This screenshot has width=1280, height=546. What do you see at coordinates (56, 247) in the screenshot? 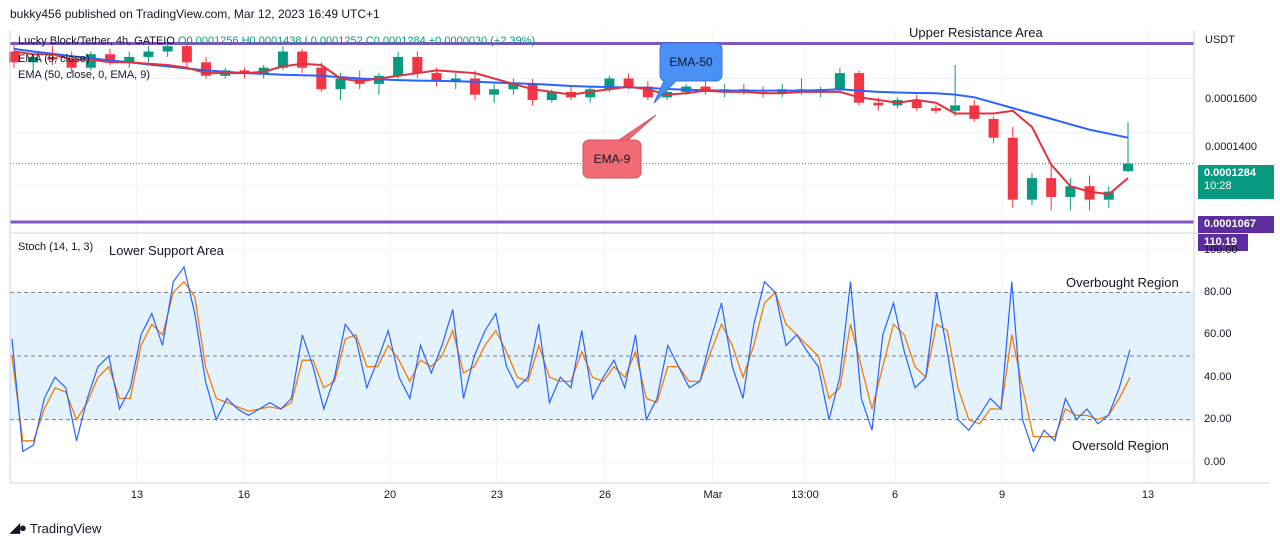
I see `stoch-legend: Stoch (14, 1, 3)` at bounding box center [56, 247].